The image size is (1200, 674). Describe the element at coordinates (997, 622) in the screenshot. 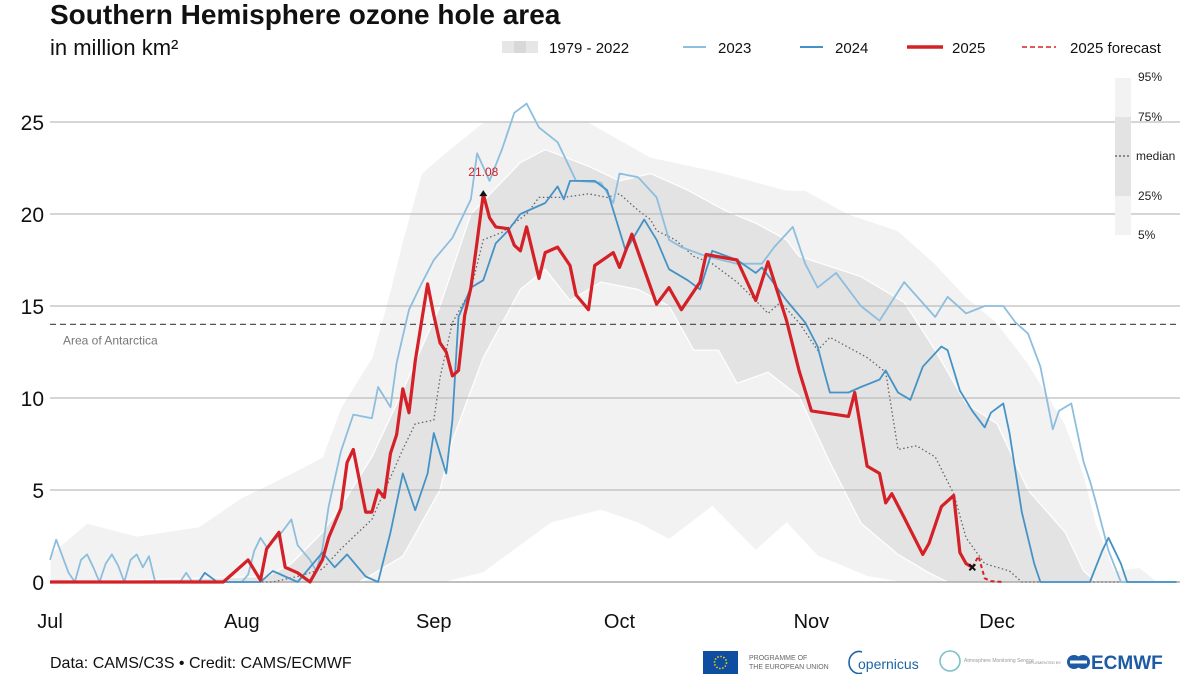

I see `x-tick-label: Dec` at that location.